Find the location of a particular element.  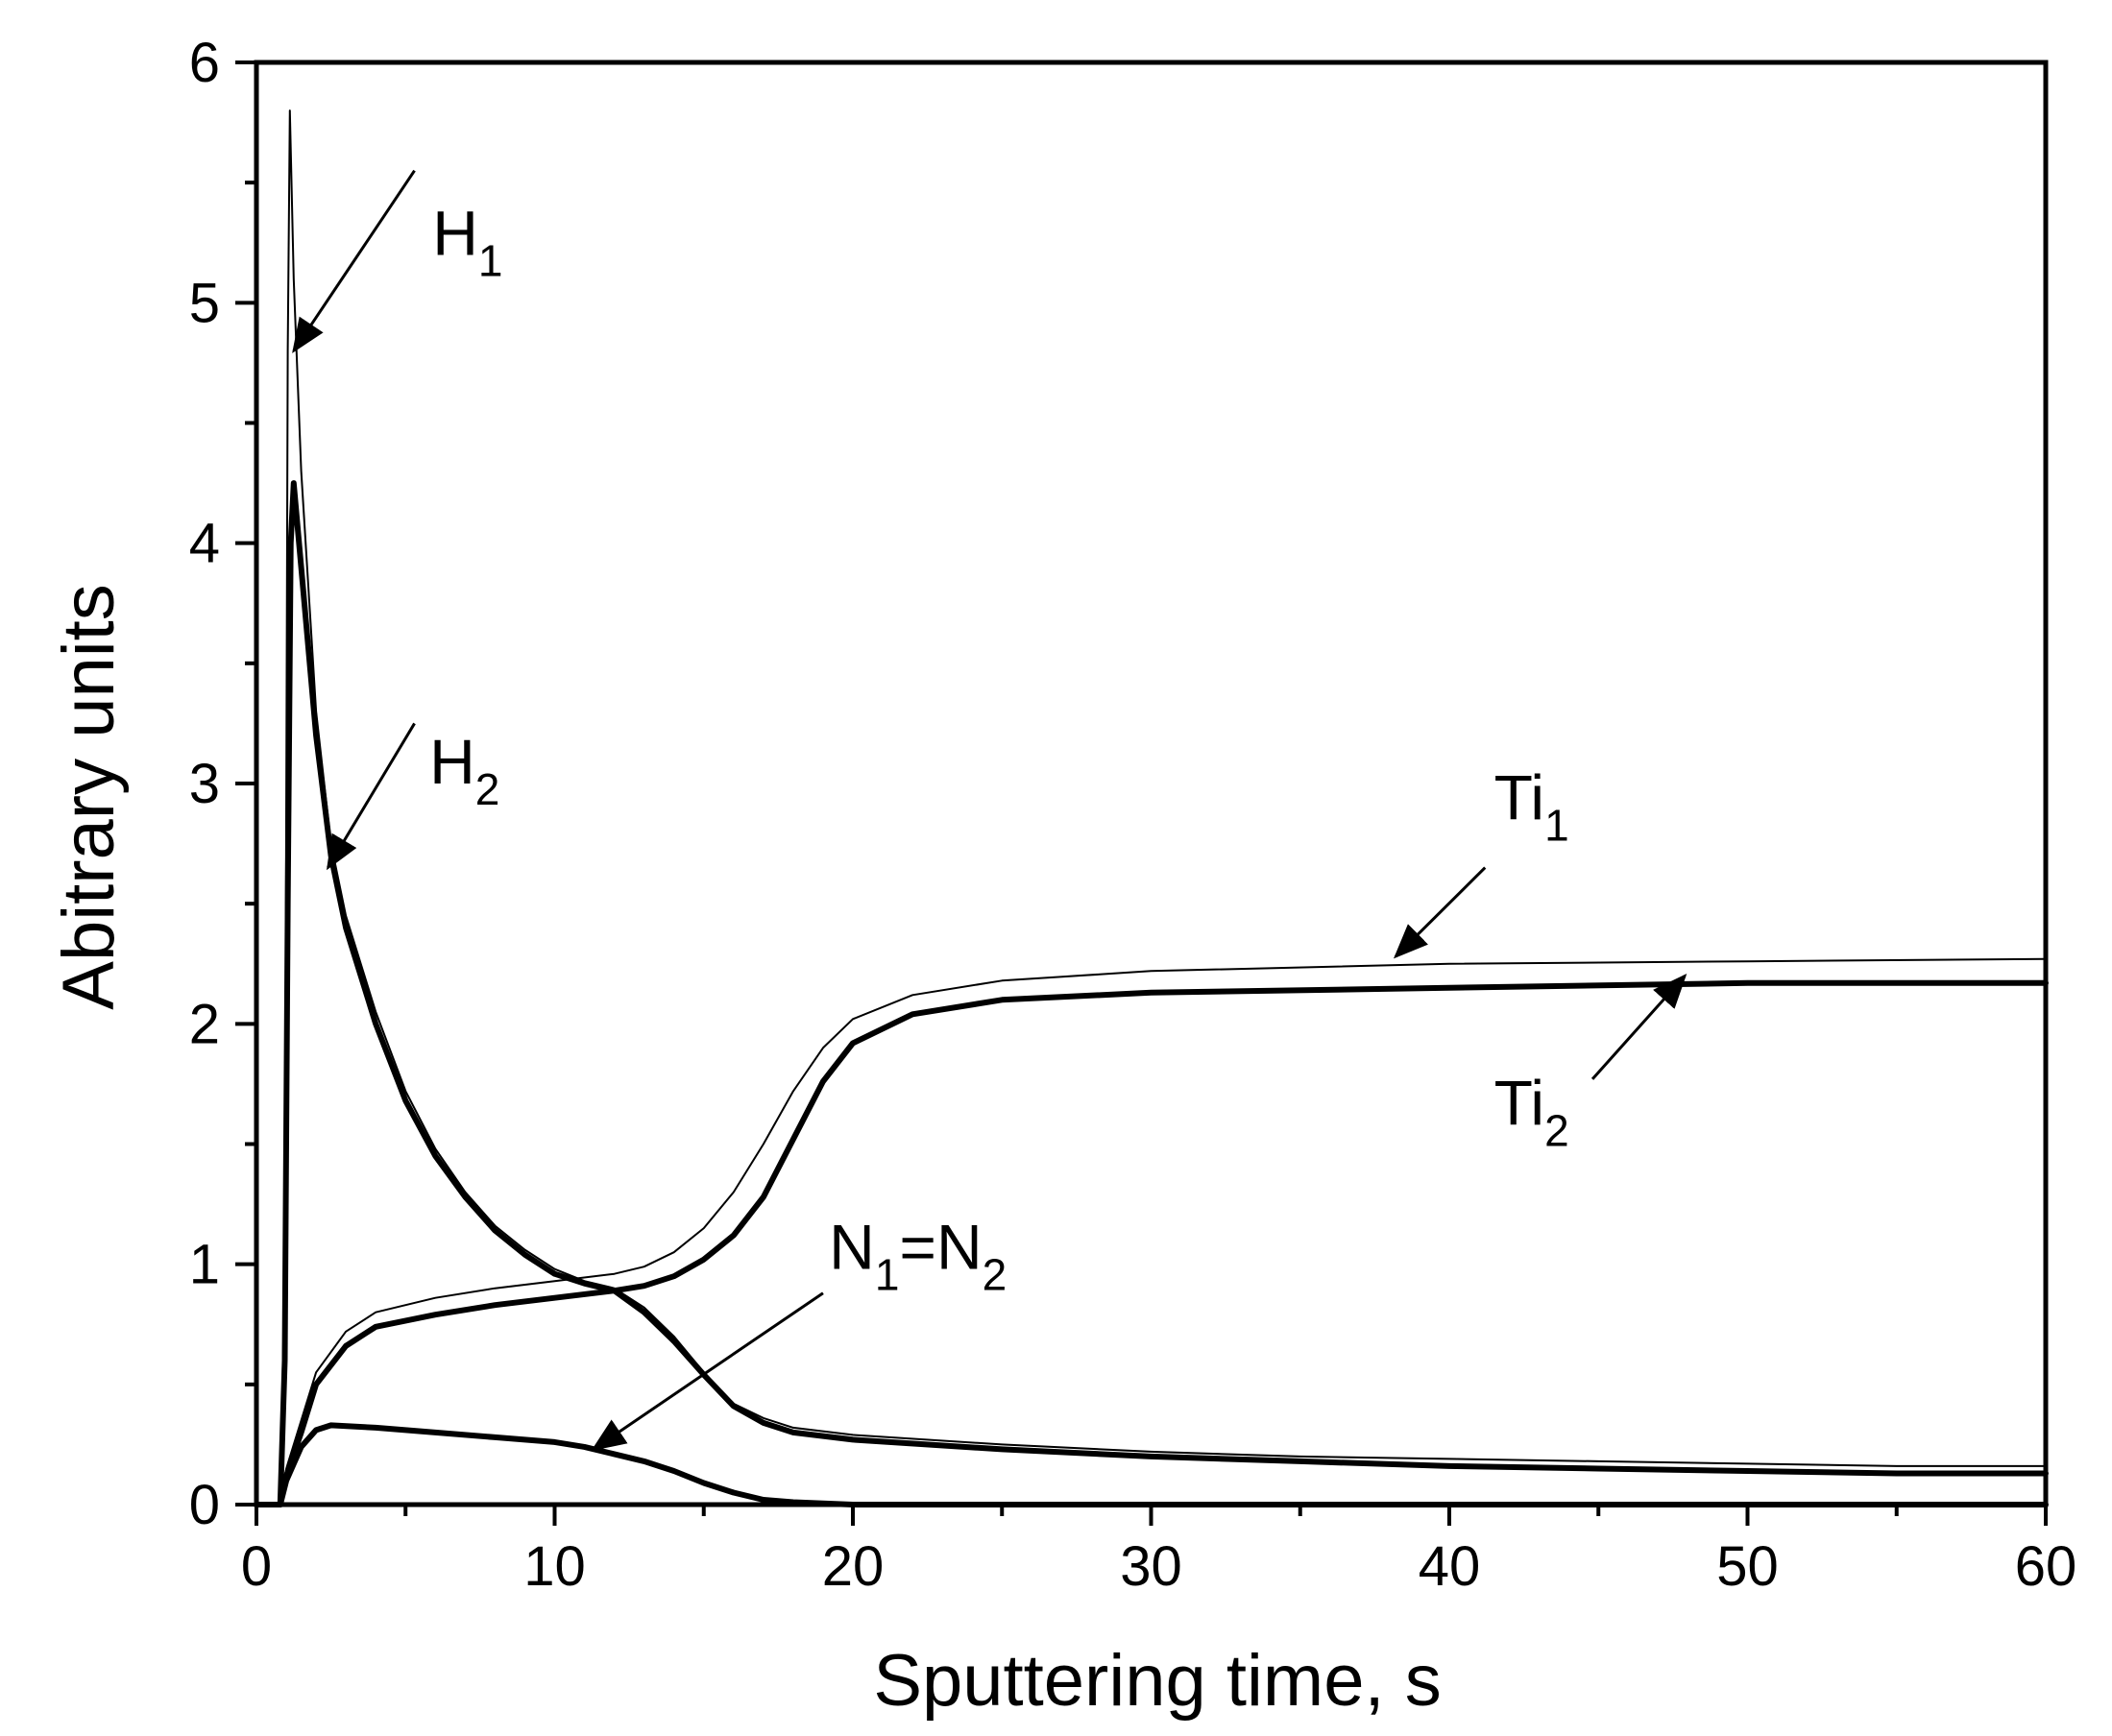

annotation-ti1-label: Ti1 is located at coordinates (1532, 806).